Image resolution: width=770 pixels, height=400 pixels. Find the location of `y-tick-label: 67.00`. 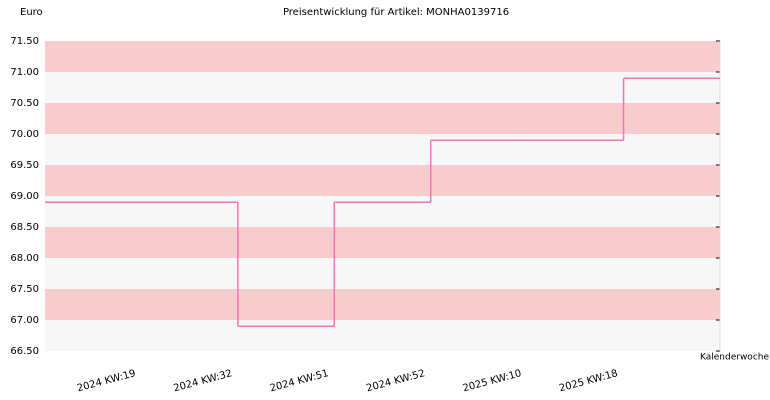

y-tick-label: 67.00 is located at coordinates (24, 320).